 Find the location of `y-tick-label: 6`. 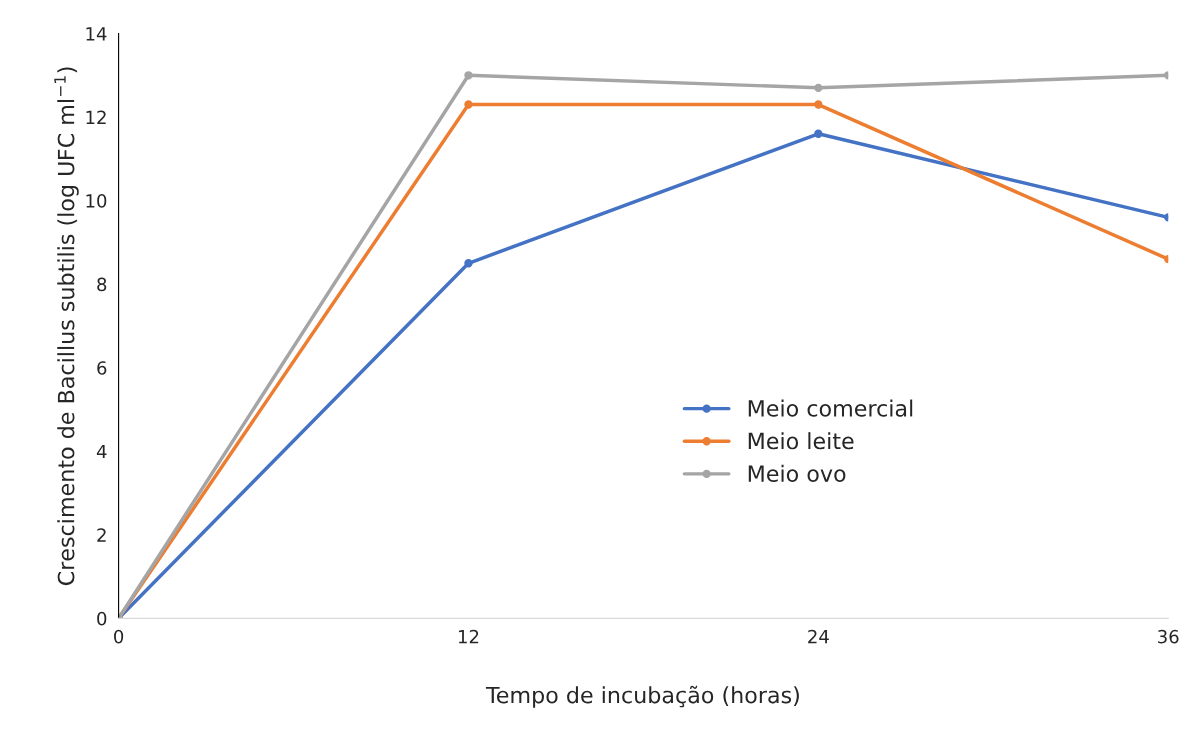

y-tick-label: 6 is located at coordinates (102, 368).